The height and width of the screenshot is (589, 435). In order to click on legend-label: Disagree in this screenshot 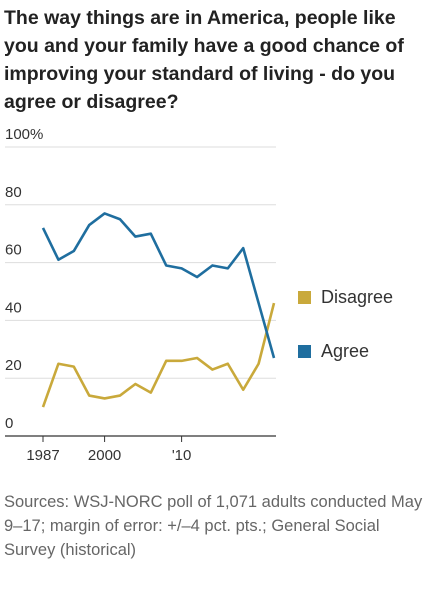, I will do `click(357, 297)`.